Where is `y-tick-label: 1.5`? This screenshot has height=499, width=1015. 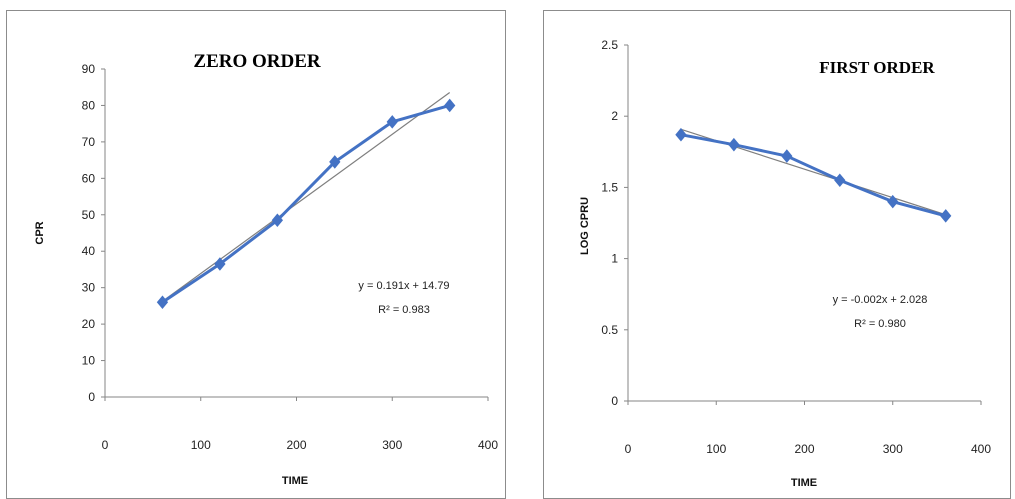
y-tick-label: 1.5 is located at coordinates (609, 187).